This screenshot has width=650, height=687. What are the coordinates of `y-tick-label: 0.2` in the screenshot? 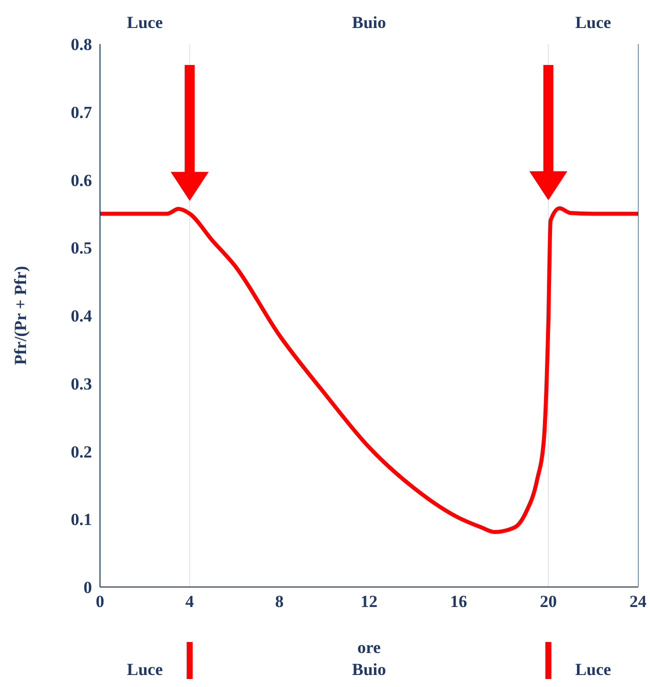 It's located at (81, 452).